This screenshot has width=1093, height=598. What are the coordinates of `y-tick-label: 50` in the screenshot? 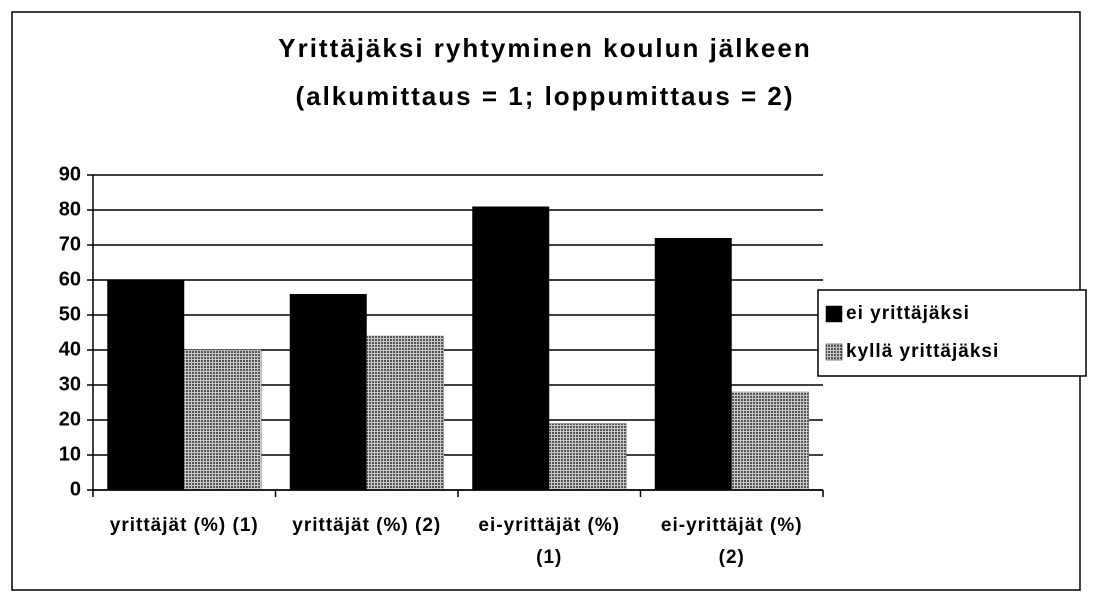 It's located at (70, 314).